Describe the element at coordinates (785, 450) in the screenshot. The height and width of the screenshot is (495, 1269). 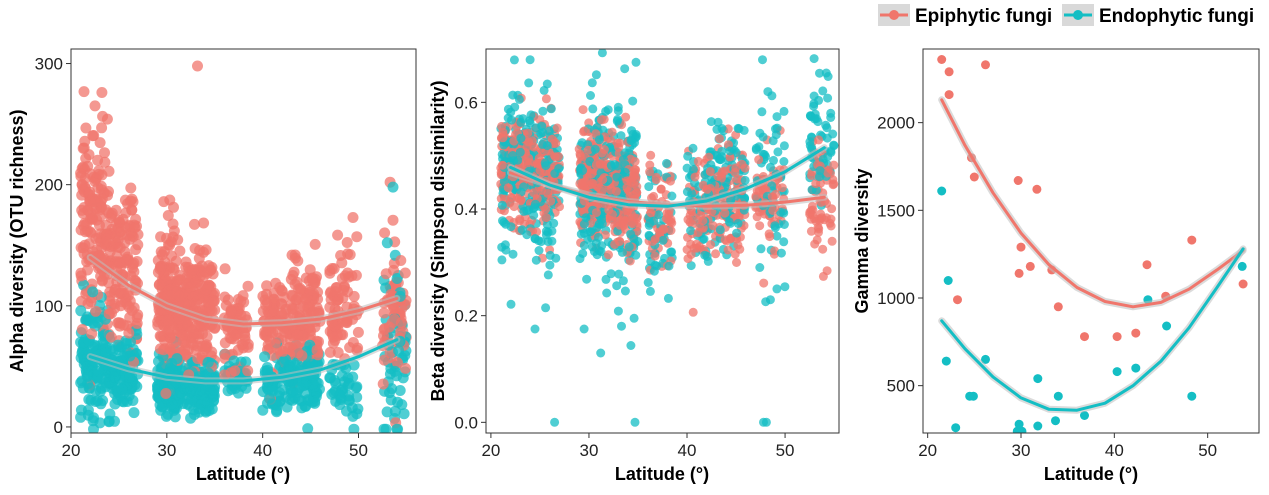
I see `x-tick-label: 50` at that location.